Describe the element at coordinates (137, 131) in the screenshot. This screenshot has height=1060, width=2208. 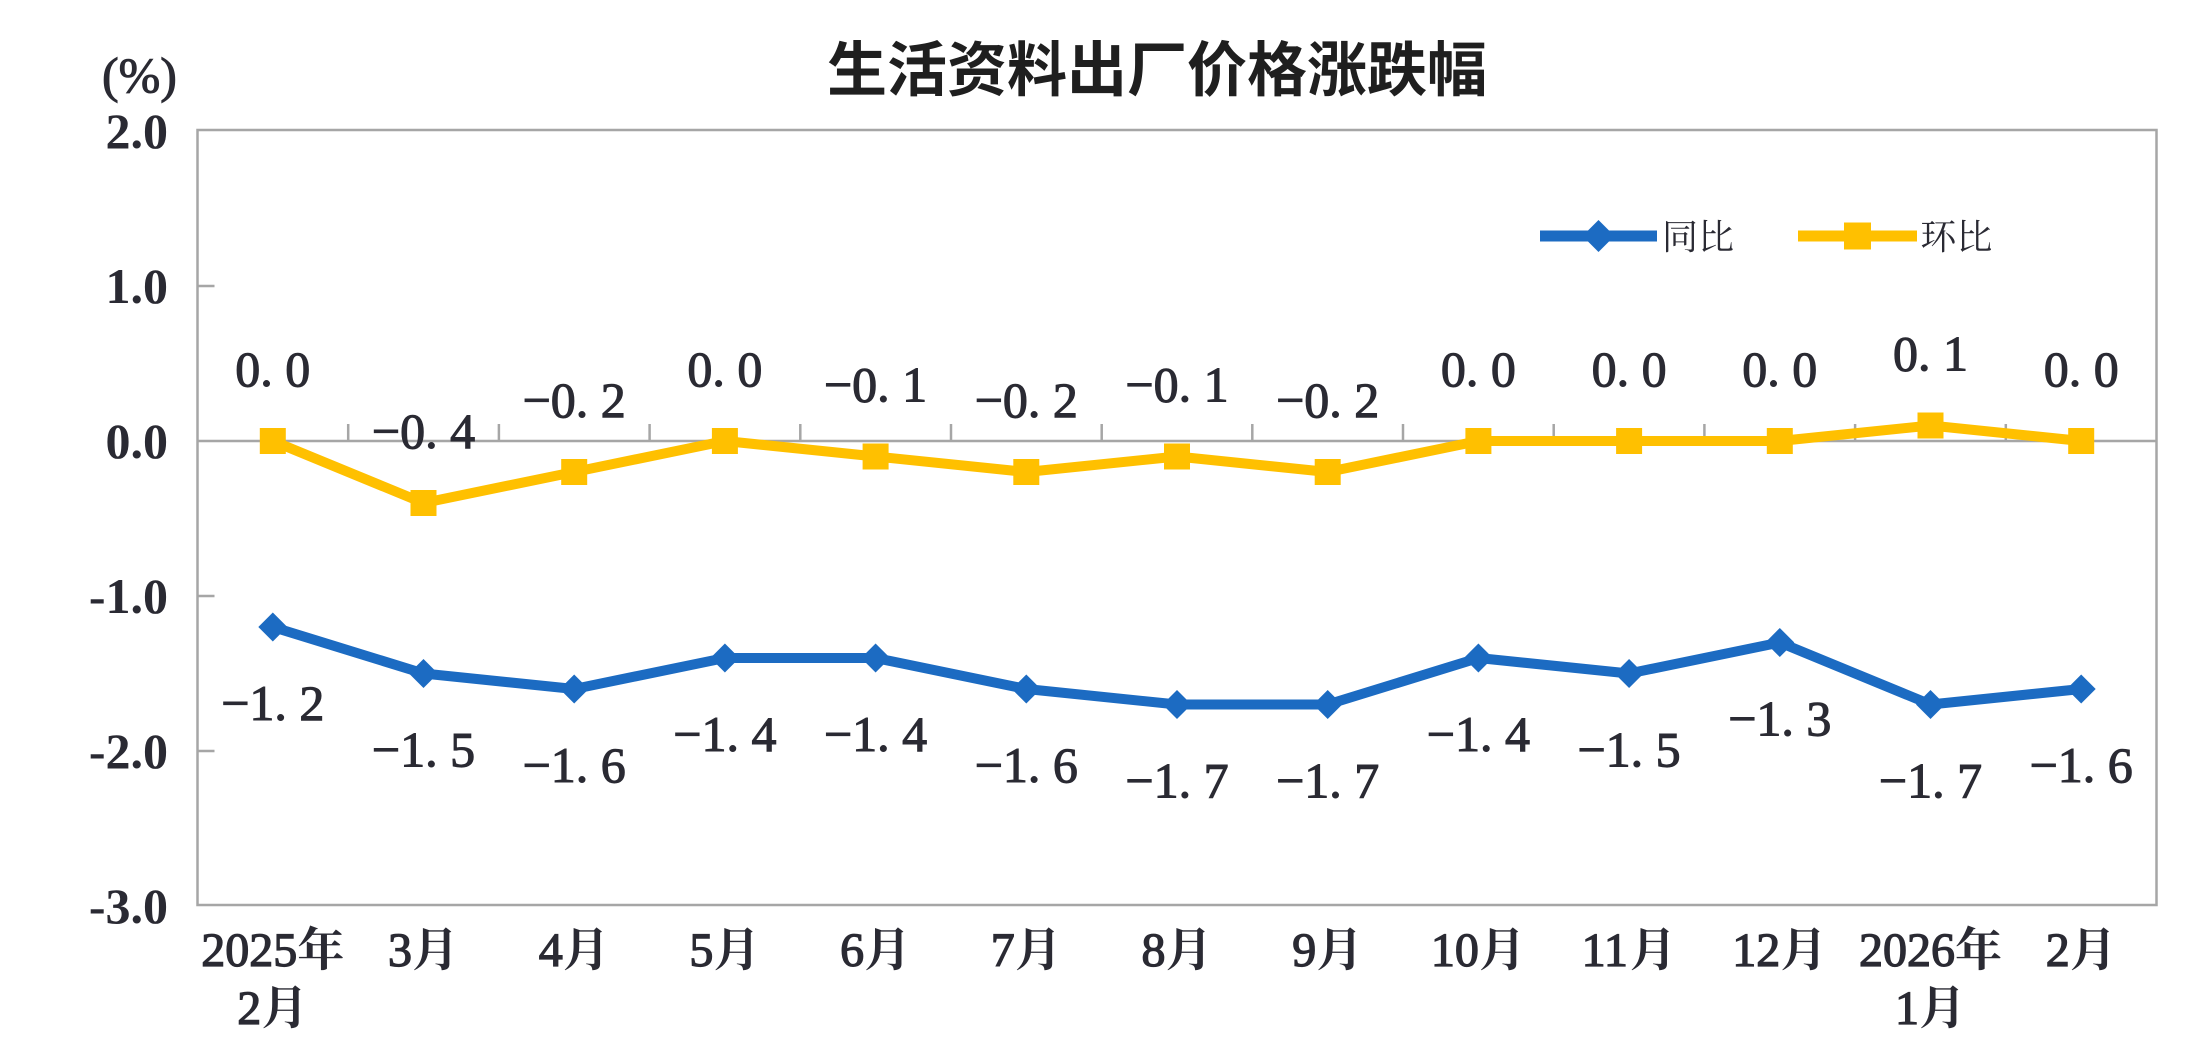
I see `svg-text: 2.0` at that location.